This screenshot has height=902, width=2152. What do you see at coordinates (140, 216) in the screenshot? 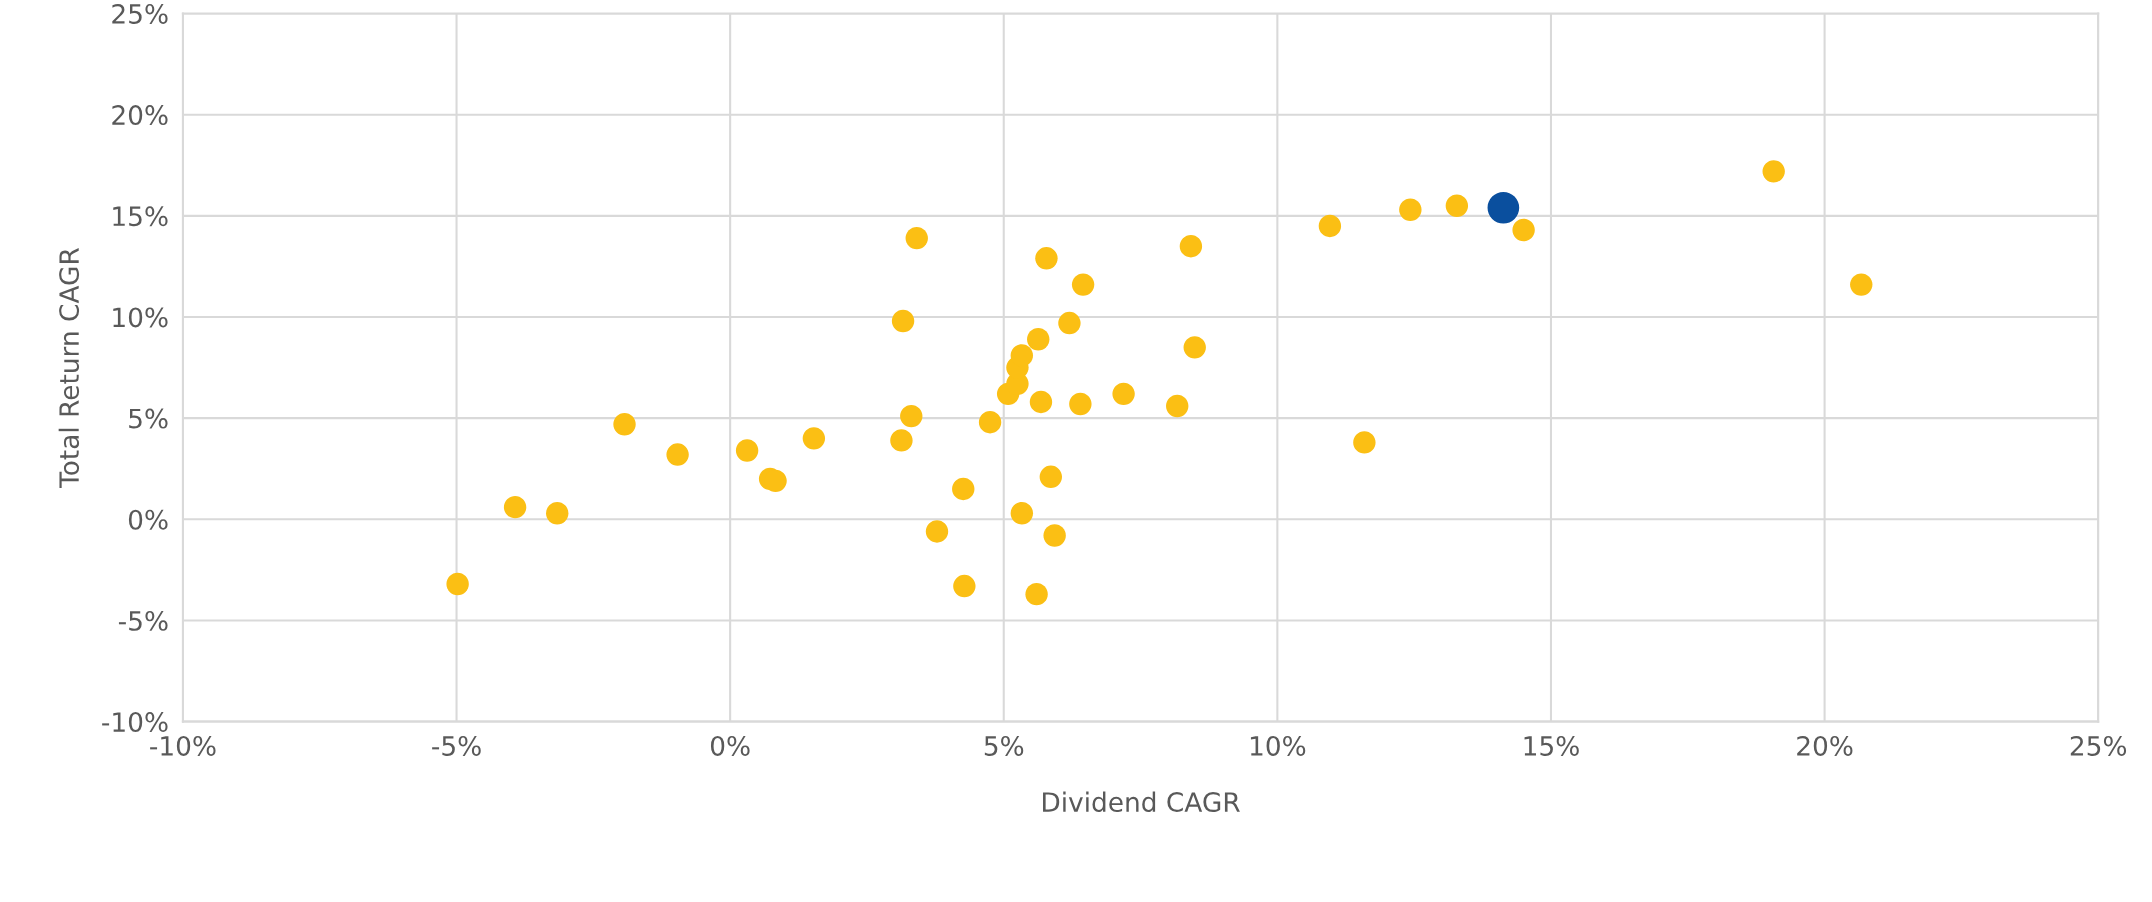
I see `y-tick-label: 15%` at bounding box center [140, 216].